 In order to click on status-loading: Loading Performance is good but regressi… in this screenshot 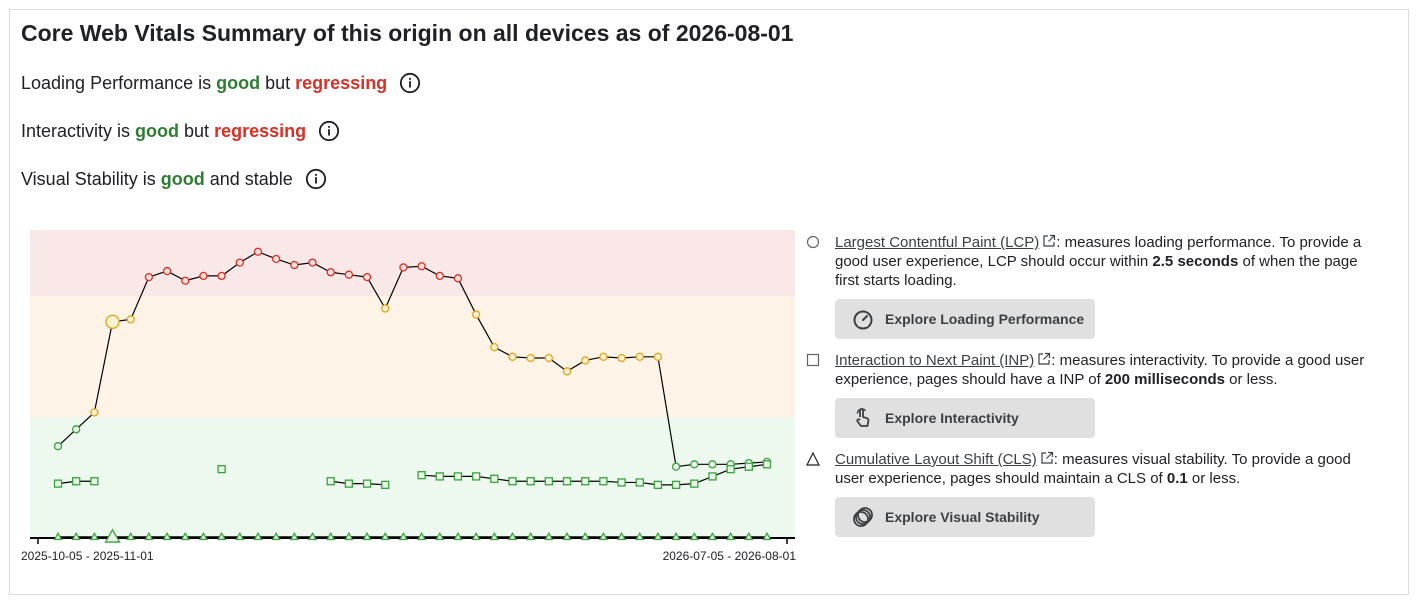, I will do `click(221, 83)`.